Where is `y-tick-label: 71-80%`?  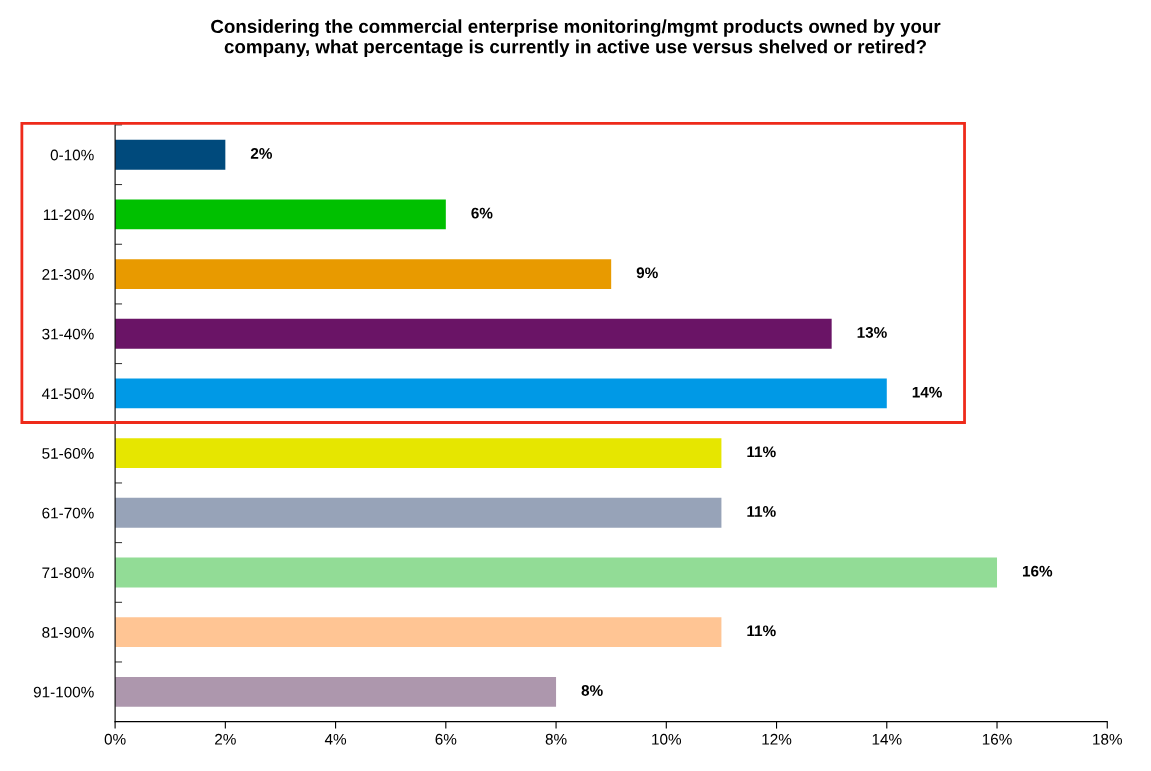
y-tick-label: 71-80% is located at coordinates (68, 573).